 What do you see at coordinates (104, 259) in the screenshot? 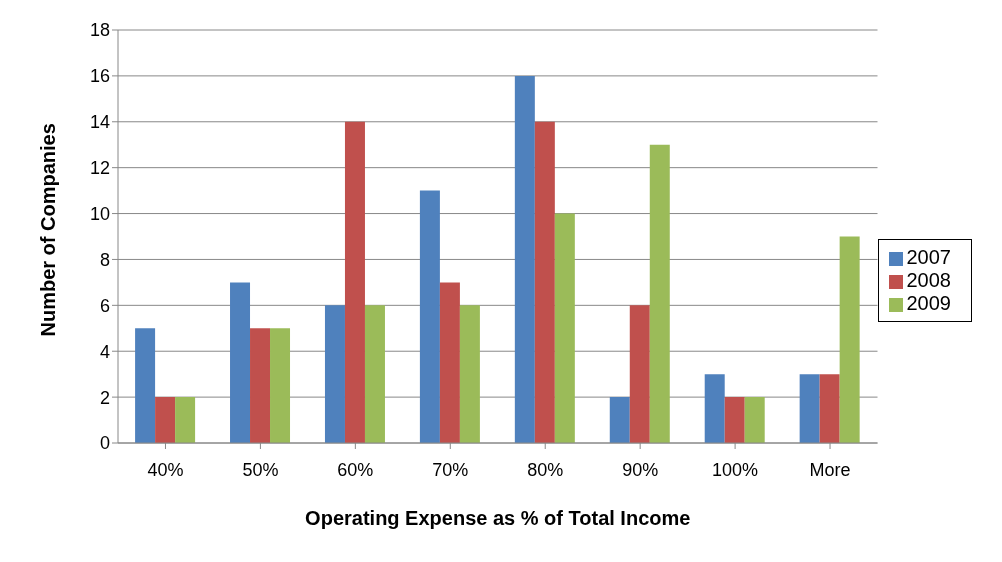
I see `y-tick-label: 8` at bounding box center [104, 259].